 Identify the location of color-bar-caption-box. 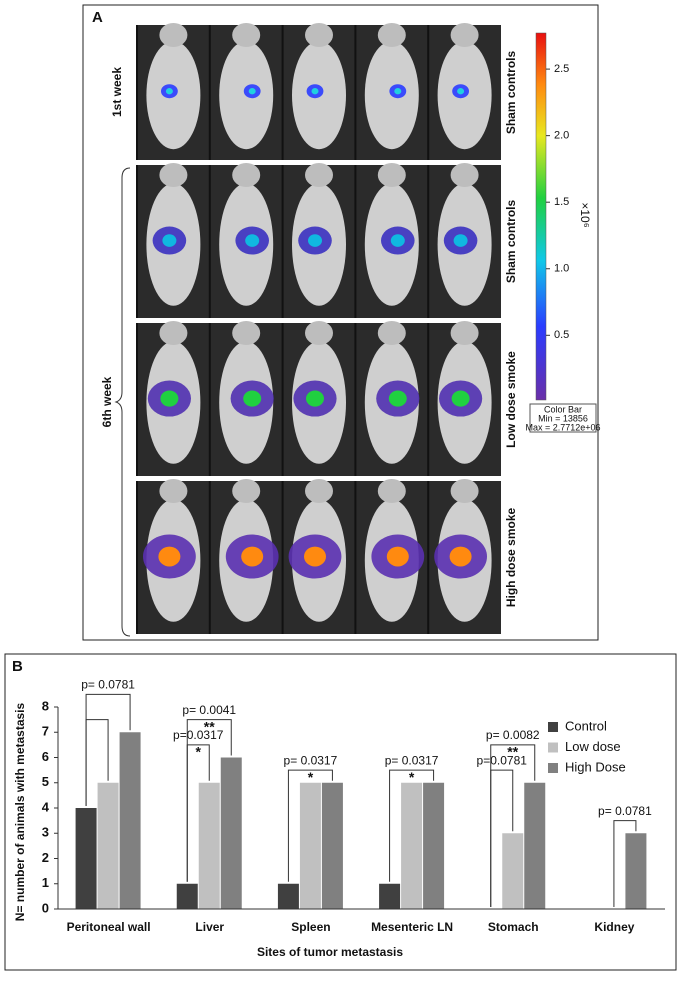
(563, 418).